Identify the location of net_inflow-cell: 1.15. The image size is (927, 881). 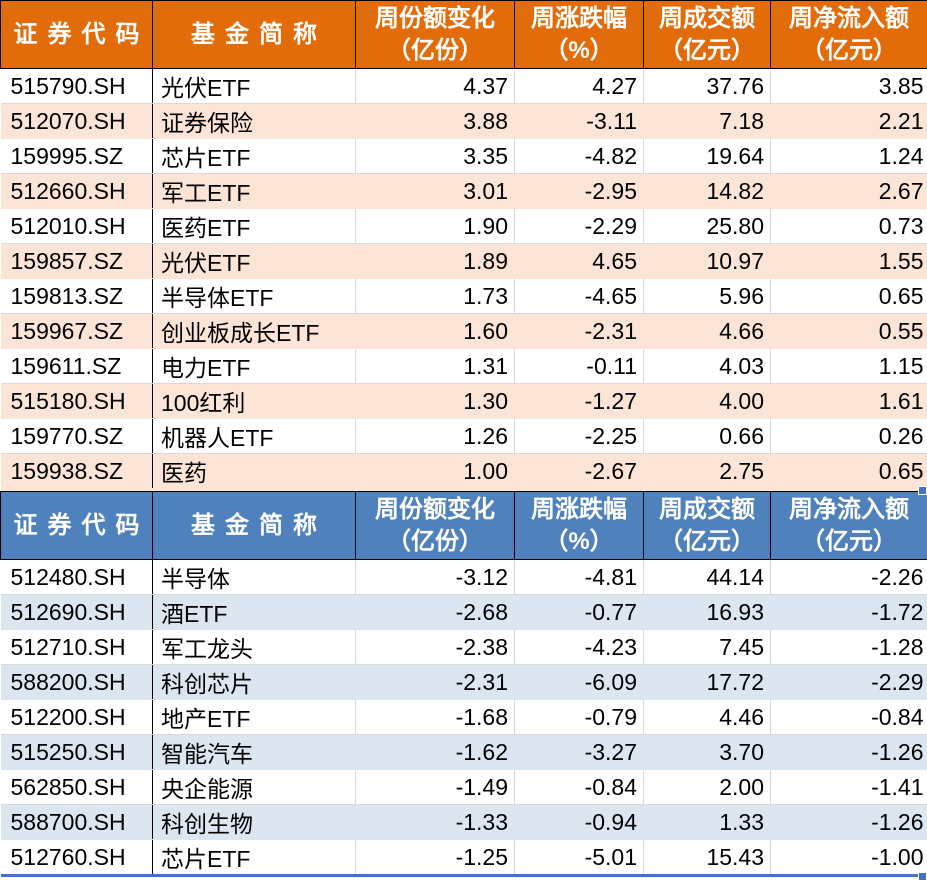
(849, 366).